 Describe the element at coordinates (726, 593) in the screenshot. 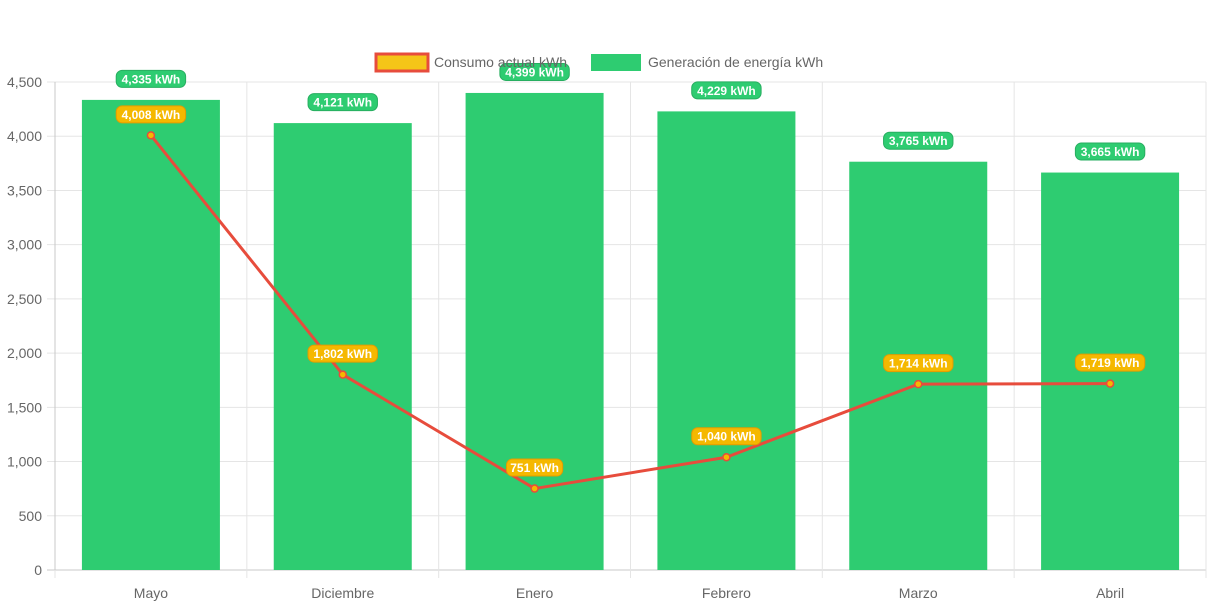

I see `x-tick-label: Febrero` at that location.